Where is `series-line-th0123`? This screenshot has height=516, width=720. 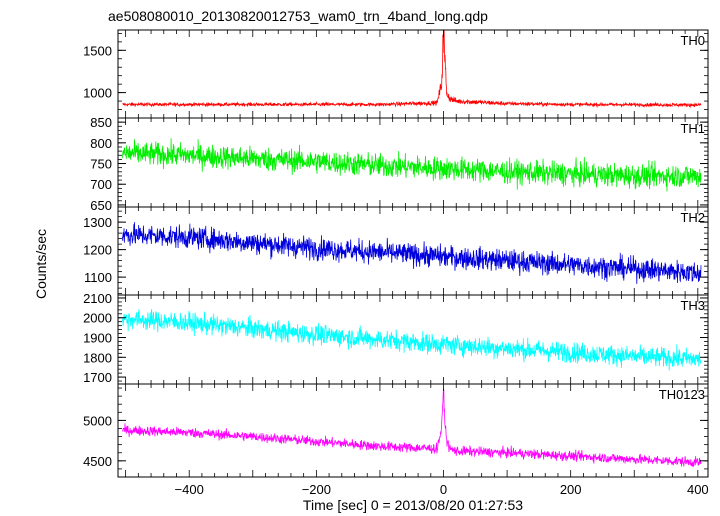
series-line-th0123 is located at coordinates (412, 427).